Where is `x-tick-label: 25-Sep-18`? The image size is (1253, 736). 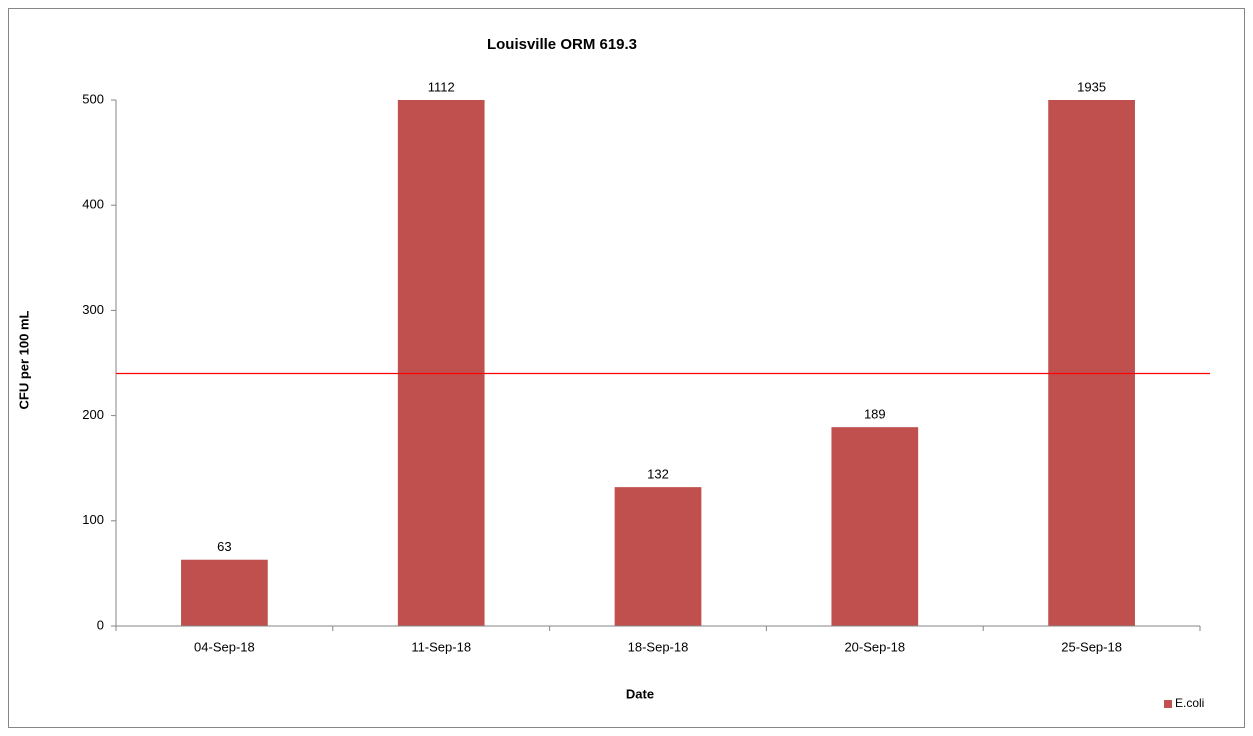
x-tick-label: 25-Sep-18 is located at coordinates (1091, 646).